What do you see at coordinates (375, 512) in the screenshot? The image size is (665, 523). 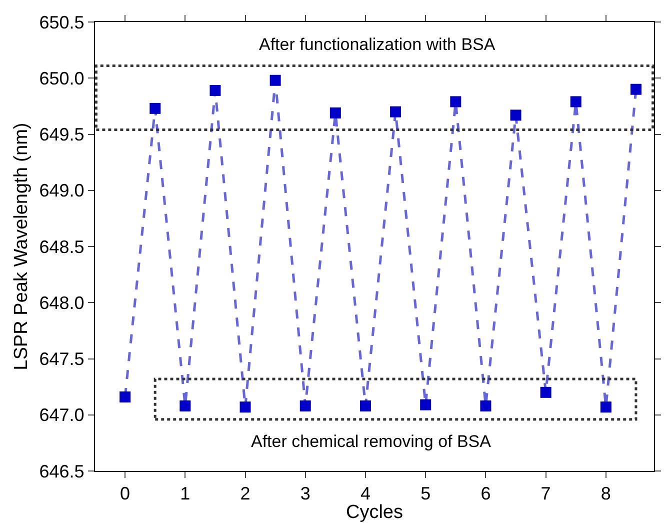 I see `x-axis-title: Cycles` at bounding box center [375, 512].